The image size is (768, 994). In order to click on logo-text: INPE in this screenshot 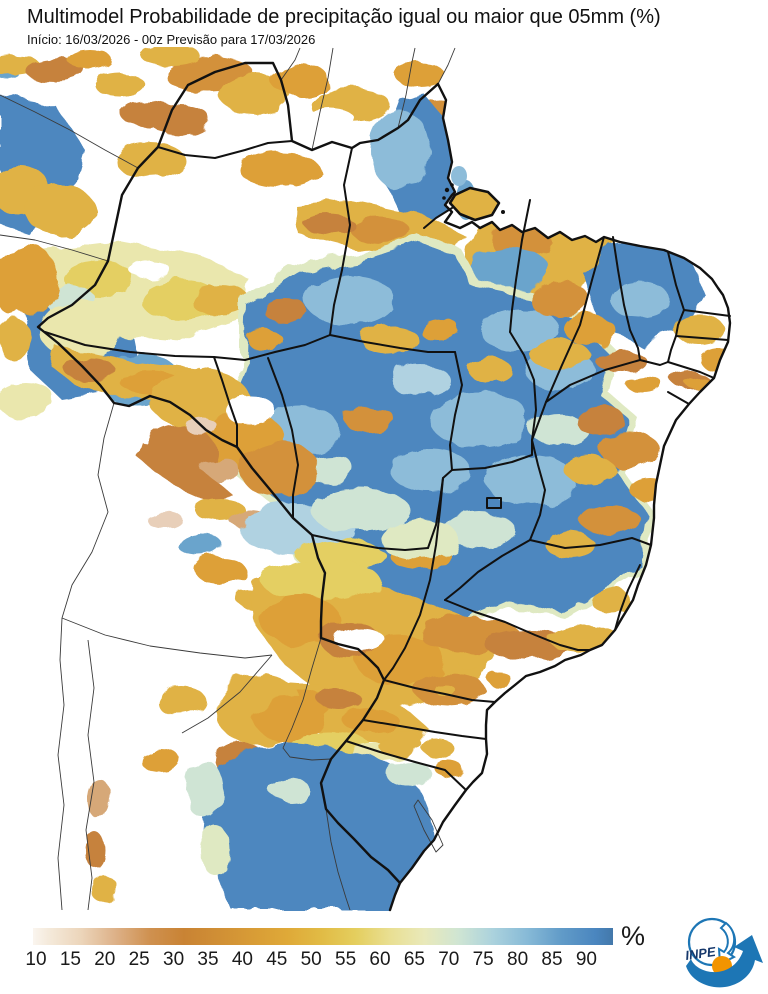, I will do `click(700, 953)`.